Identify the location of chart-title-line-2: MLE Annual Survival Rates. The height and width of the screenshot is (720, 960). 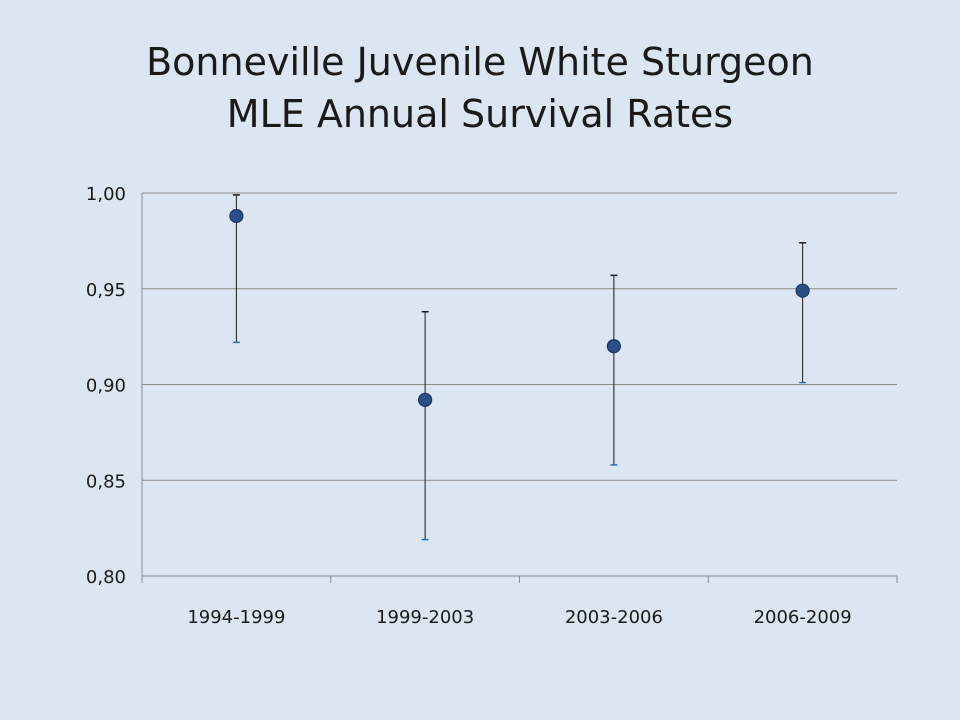
(480, 114).